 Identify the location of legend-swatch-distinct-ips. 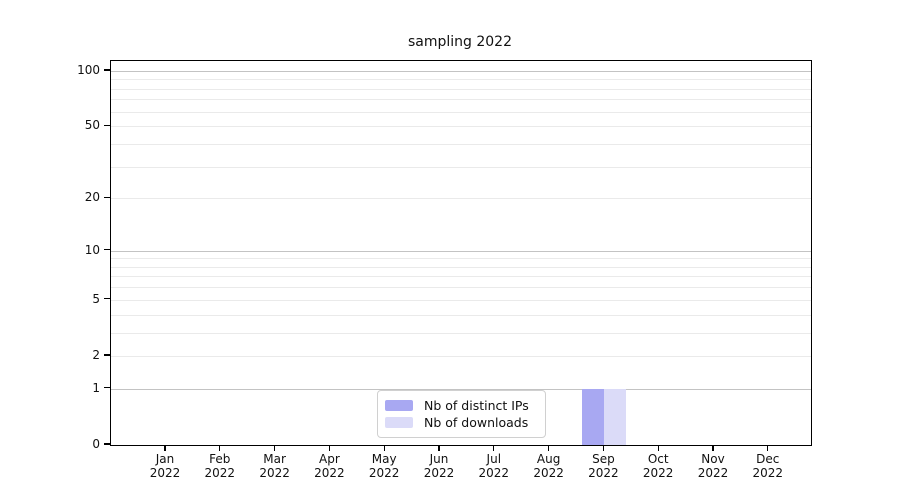
(399, 405).